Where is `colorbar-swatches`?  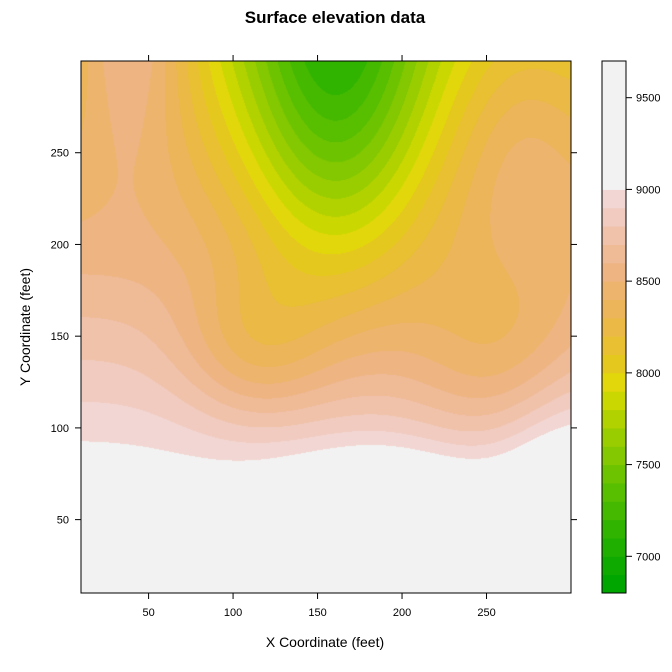 colorbar-swatches is located at coordinates (614, 327).